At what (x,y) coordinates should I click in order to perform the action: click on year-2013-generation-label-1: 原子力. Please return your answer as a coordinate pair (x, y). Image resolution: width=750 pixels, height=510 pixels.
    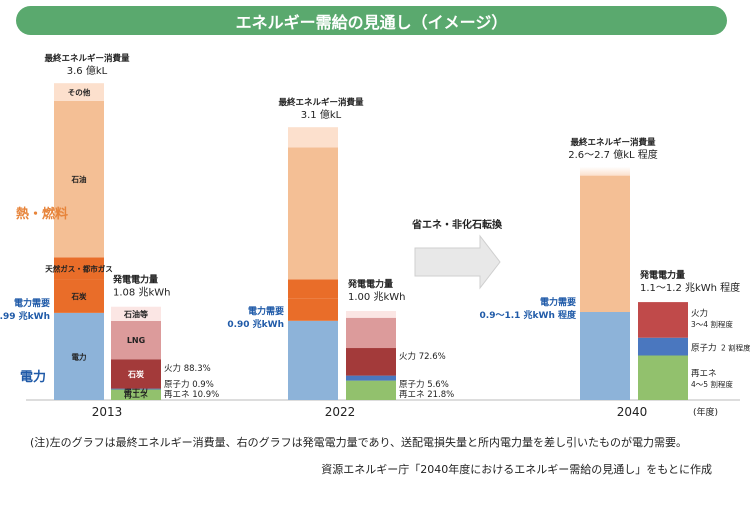
    Looking at the image, I should click on (136, 389).